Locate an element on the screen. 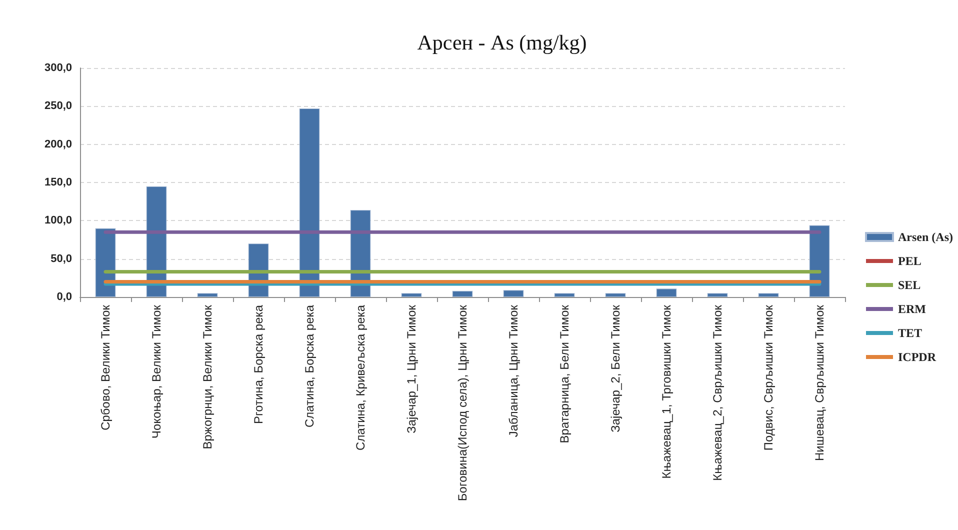 This screenshot has width=958, height=530. x-tick-label: Рготина, Борска река is located at coordinates (259, 364).